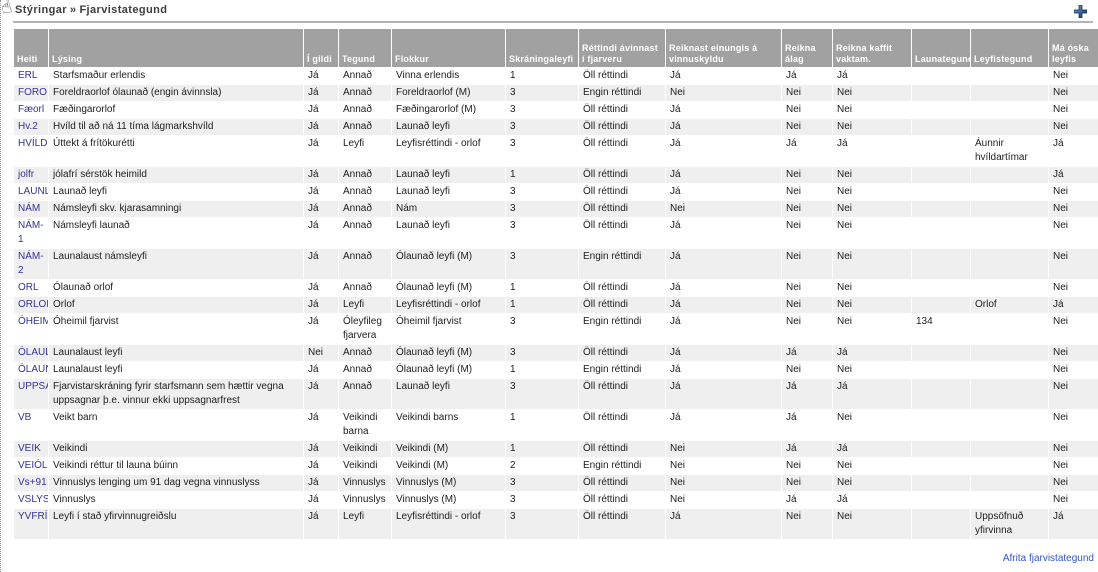 The image size is (1098, 572). I want to click on column-header-flokkur: Flokkur, so click(448, 48).